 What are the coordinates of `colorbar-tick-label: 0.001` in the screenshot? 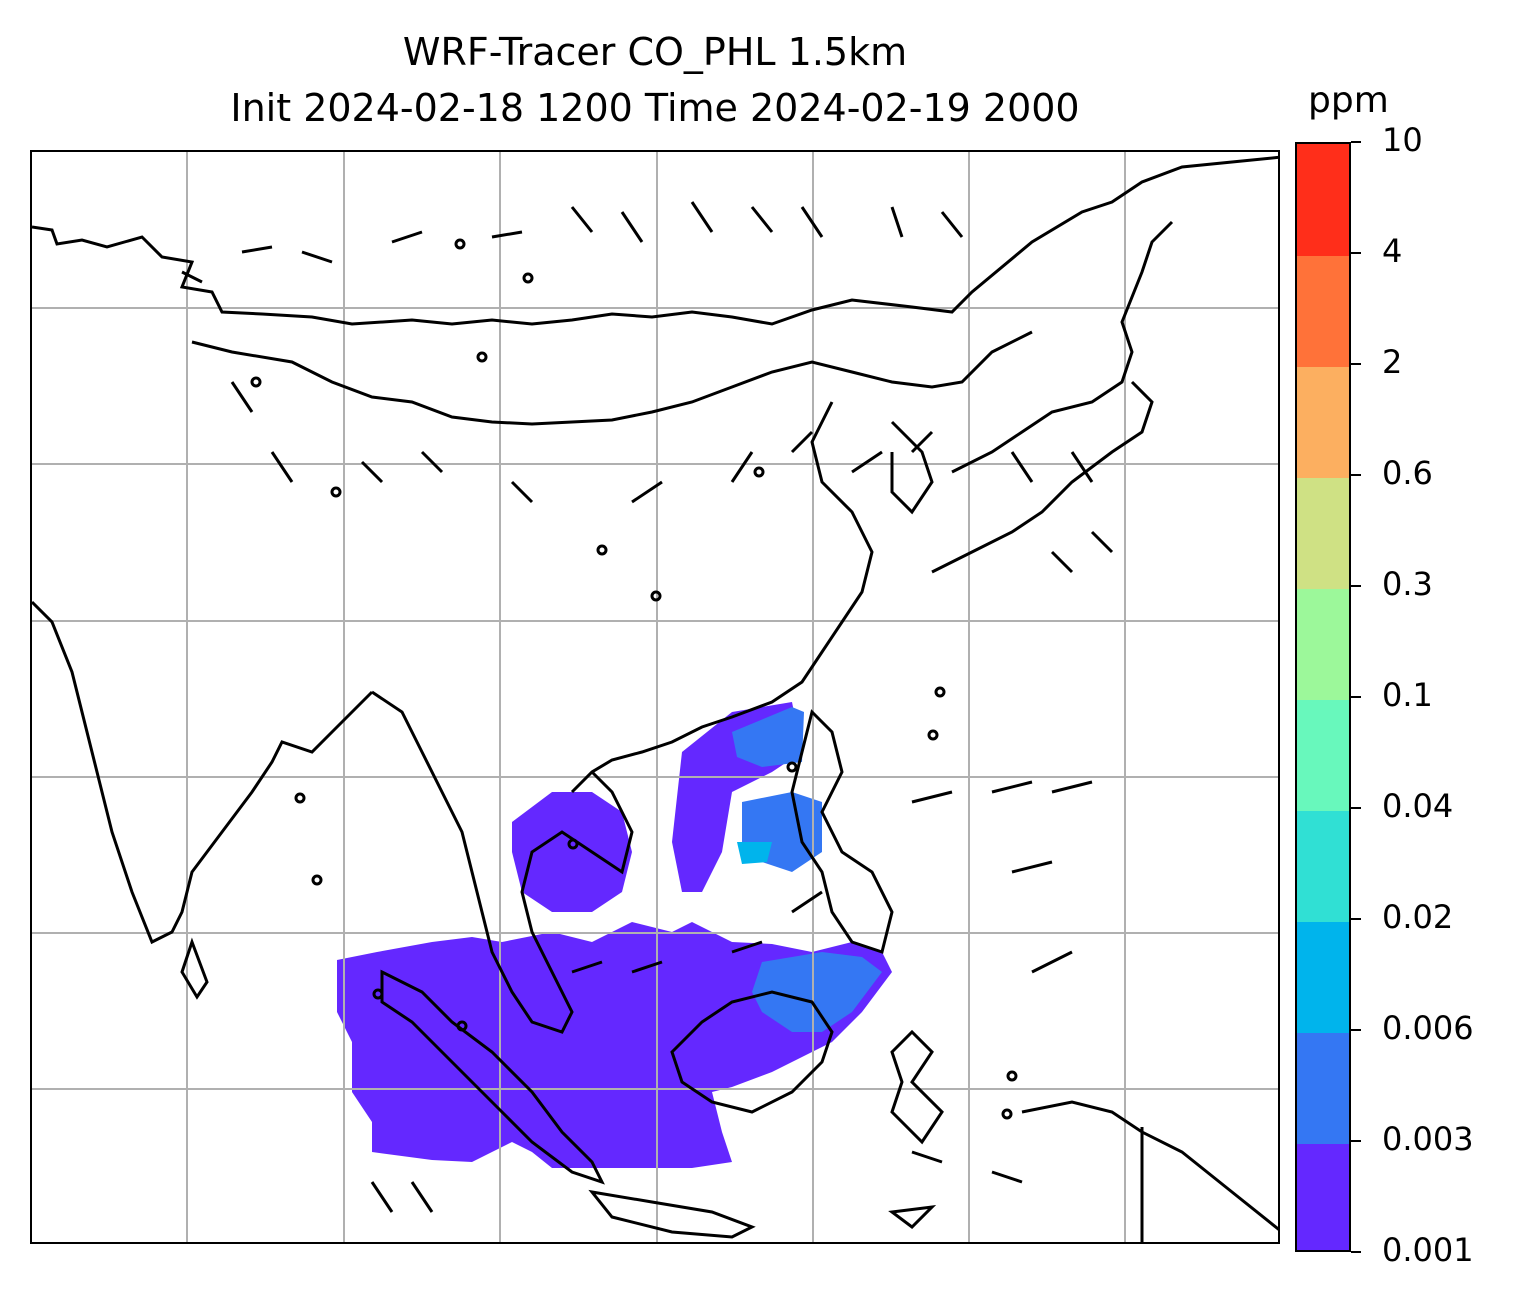 It's located at (1428, 1250).